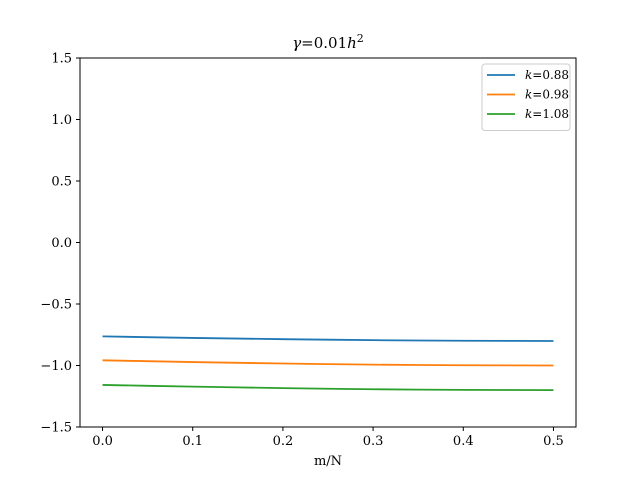 This screenshot has width=640, height=480. What do you see at coordinates (352, 43) in the screenshot?
I see `title-h: h` at bounding box center [352, 43].